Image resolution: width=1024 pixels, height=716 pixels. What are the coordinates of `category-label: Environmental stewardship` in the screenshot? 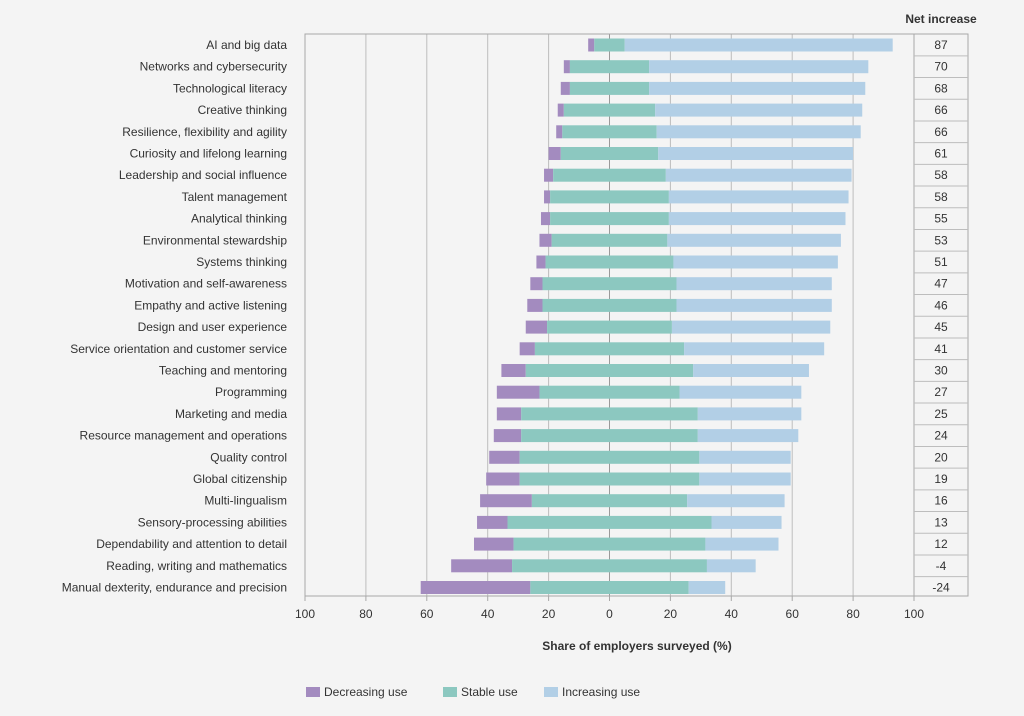 It's located at (215, 240).